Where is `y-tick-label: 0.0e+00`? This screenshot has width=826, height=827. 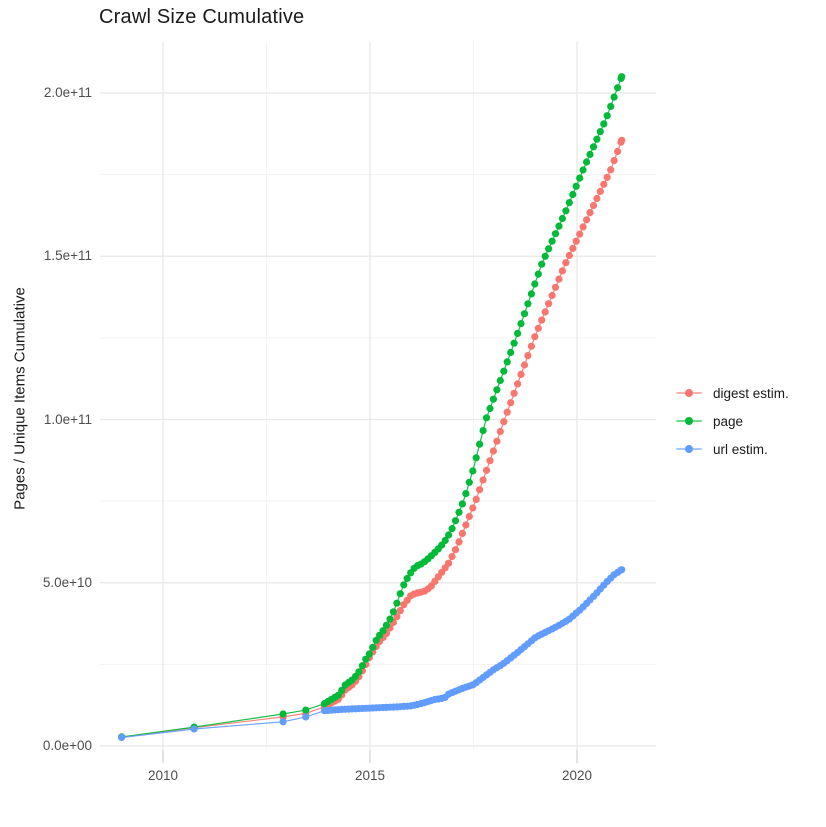 y-tick-label: 0.0e+00 is located at coordinates (67, 745).